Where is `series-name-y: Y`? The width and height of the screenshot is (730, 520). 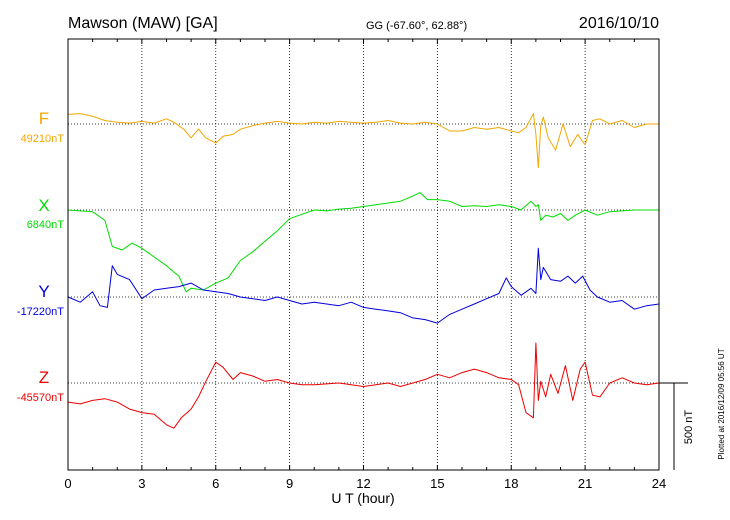
series-name-y: Y is located at coordinates (43, 291).